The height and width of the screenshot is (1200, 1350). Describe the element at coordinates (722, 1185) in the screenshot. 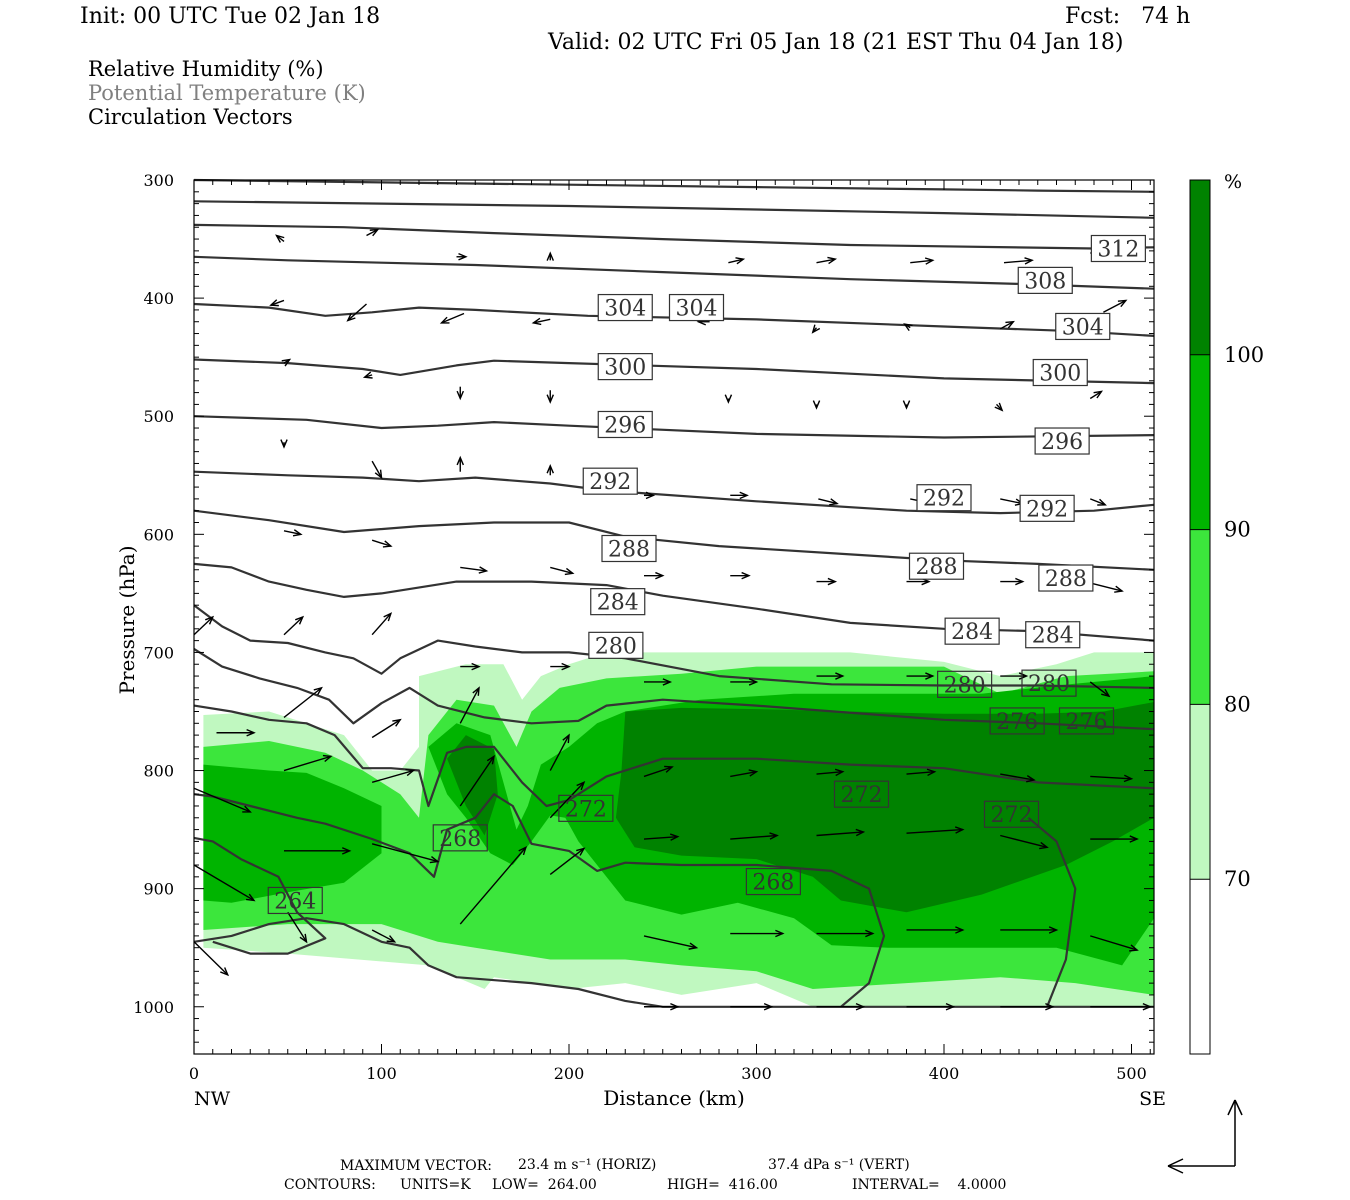

I see `contours-high: HIGH= 416.00` at that location.